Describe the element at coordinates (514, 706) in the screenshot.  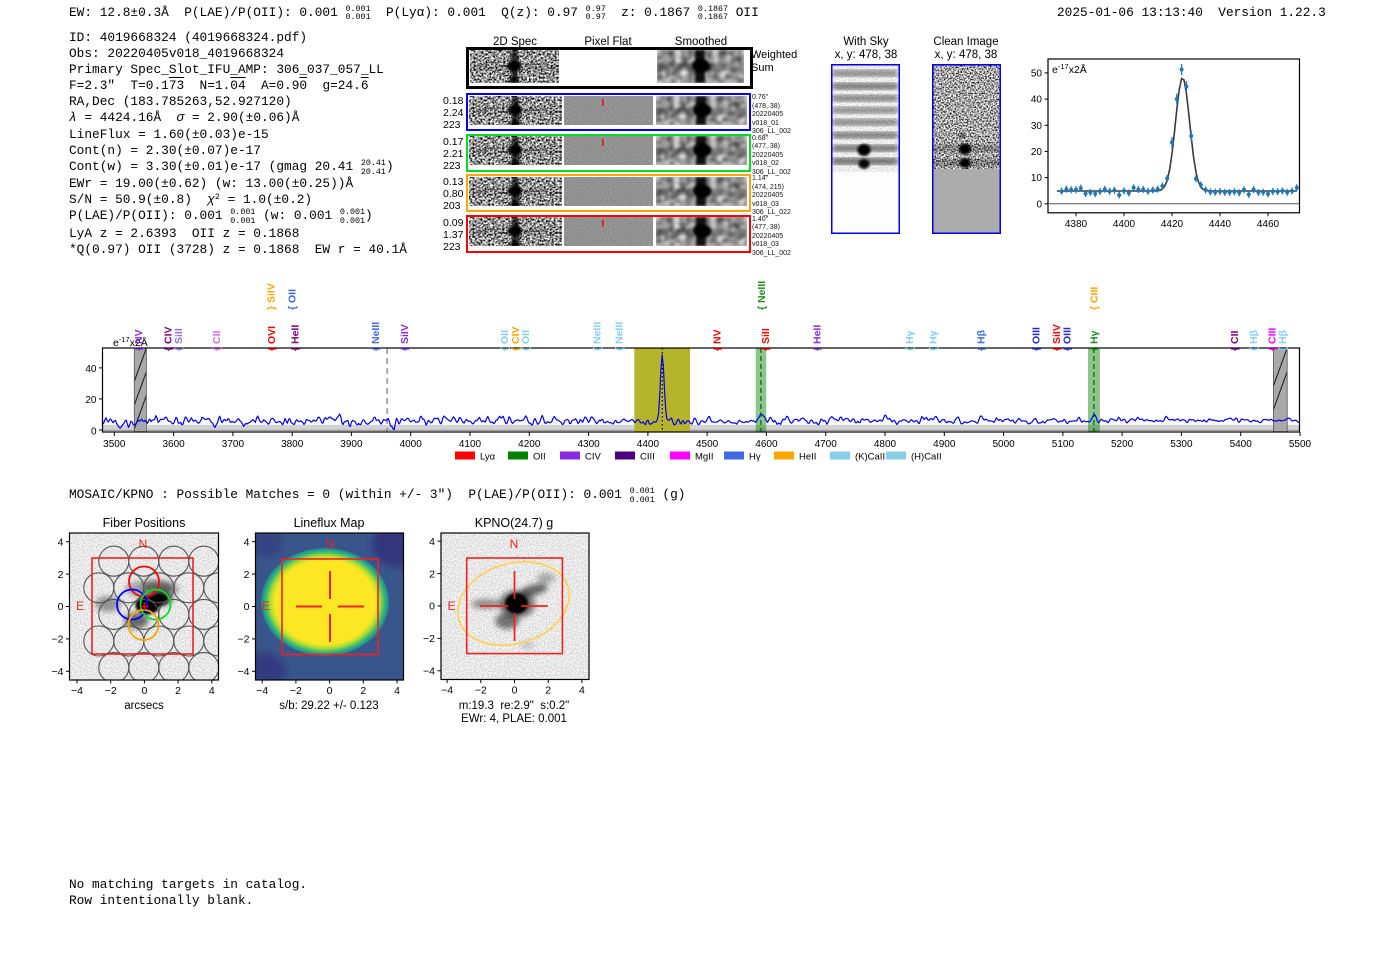
I see `svg-text: m:19.3 re:2.9" s:0.2"` at that location.